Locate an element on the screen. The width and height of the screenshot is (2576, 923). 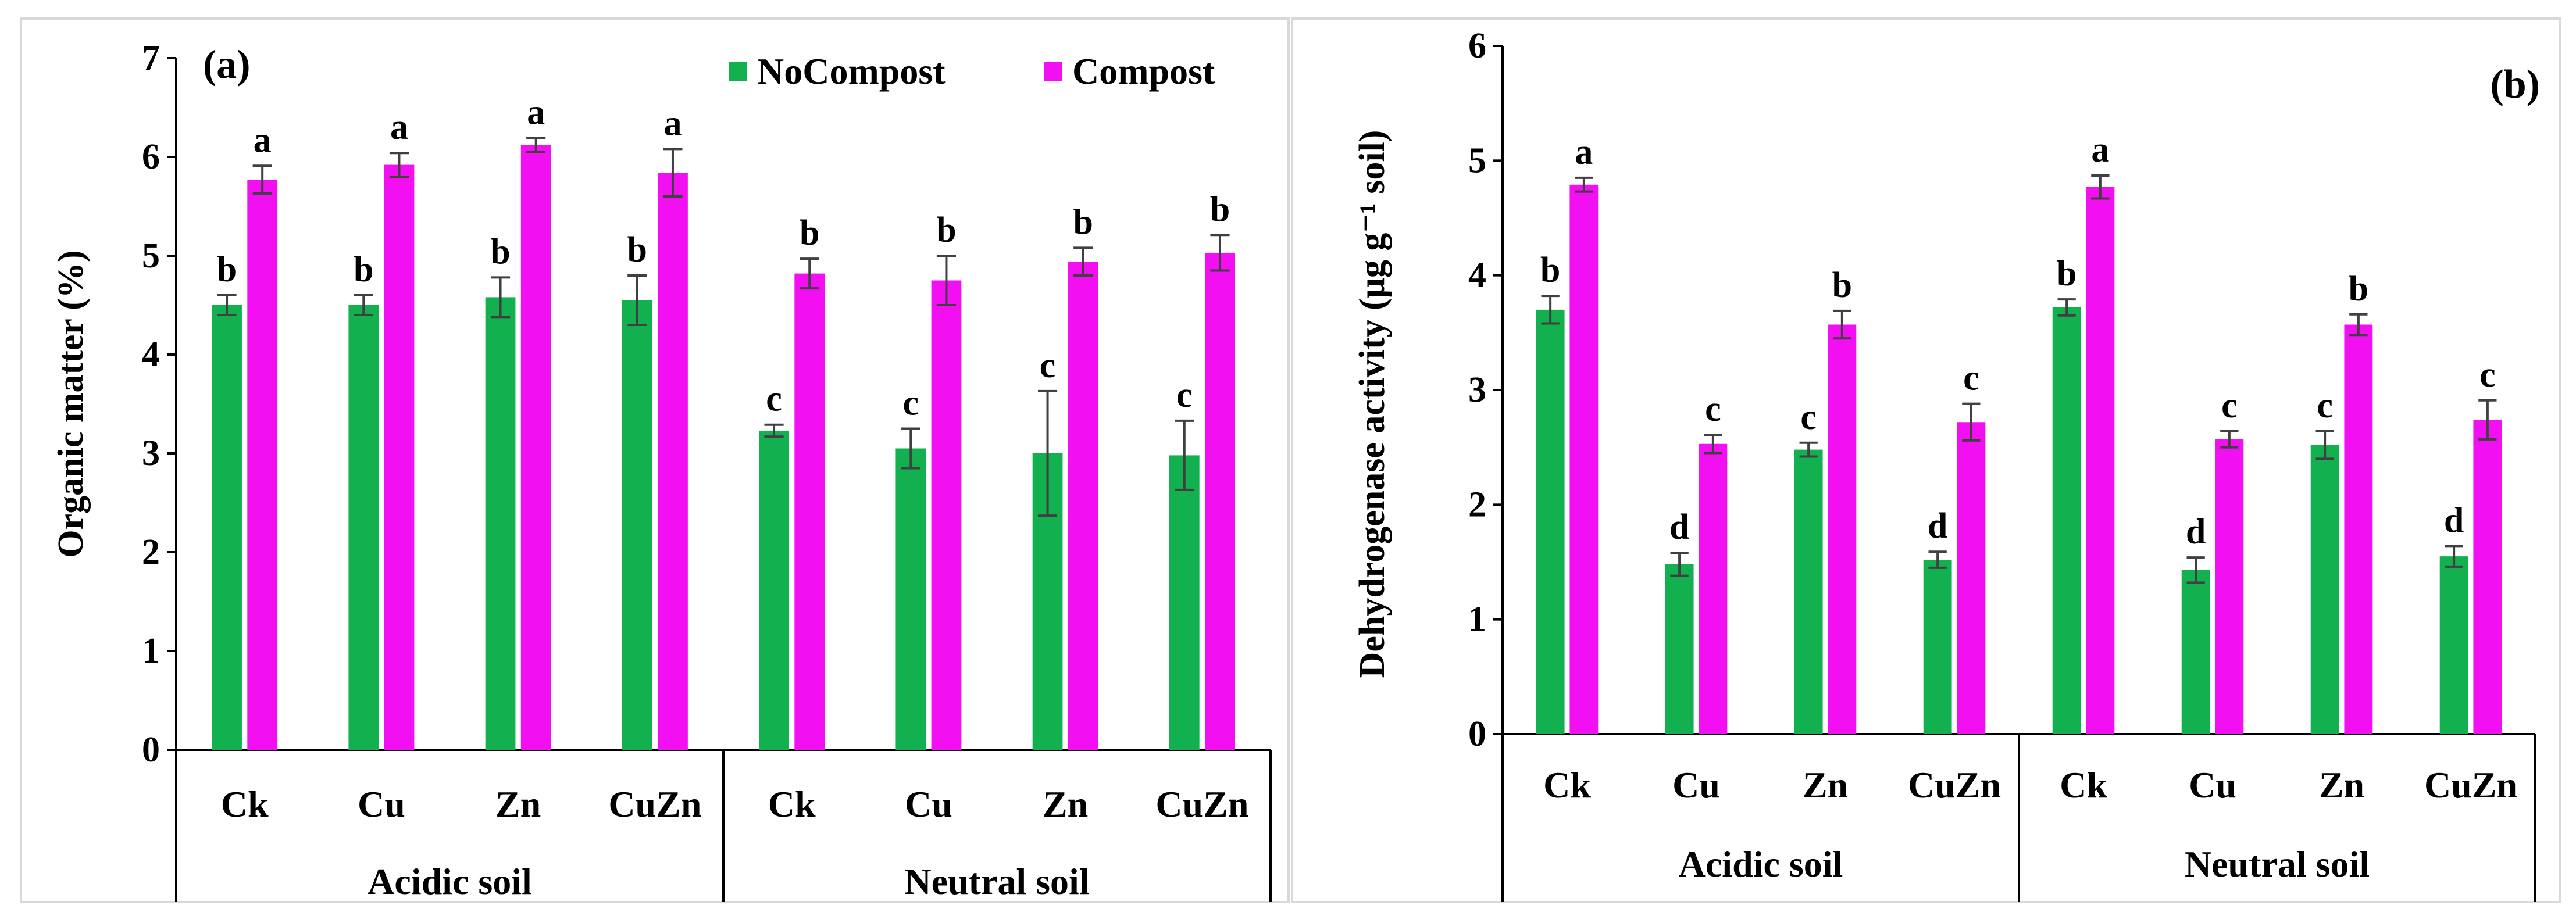
category-label-b-5: Cu is located at coordinates (2213, 785).